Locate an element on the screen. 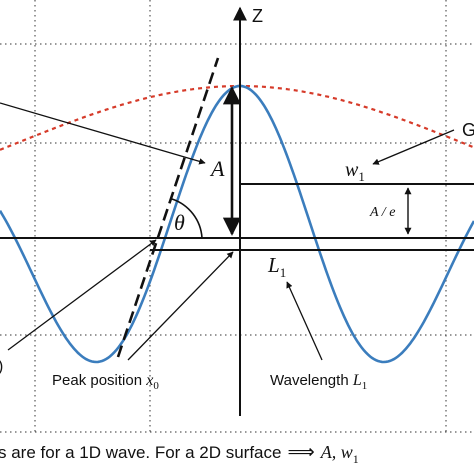 The width and height of the screenshot is (474, 474). gaussian-envelope-curve is located at coordinates (237, 117).